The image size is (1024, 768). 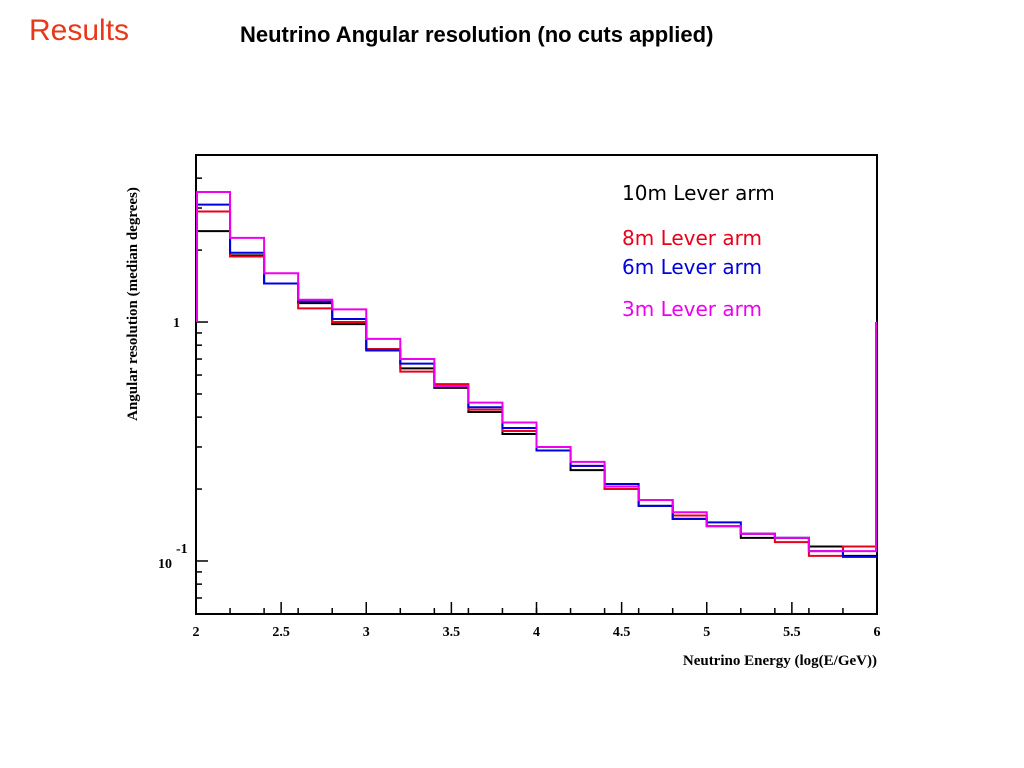 I want to click on x-tick-label: 3.5, so click(x=452, y=632).